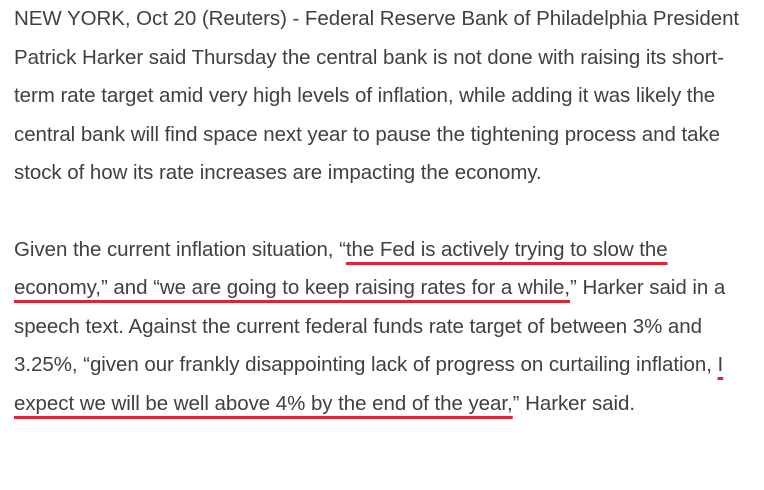 The height and width of the screenshot is (490, 764). Describe the element at coordinates (180, 249) in the screenshot. I see `paragraph-text-segment: Given the current inflation situation, “` at that location.